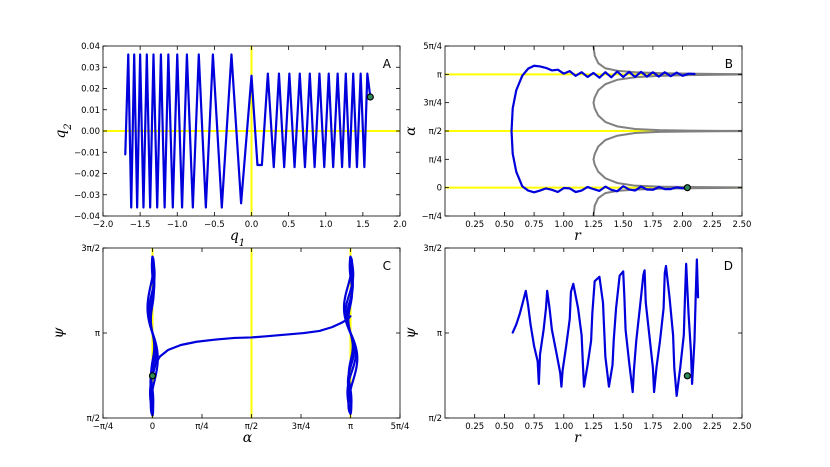 The image size is (830, 467). Describe the element at coordinates (411, 131) in the screenshot. I see `y-axis-label: α` at that location.